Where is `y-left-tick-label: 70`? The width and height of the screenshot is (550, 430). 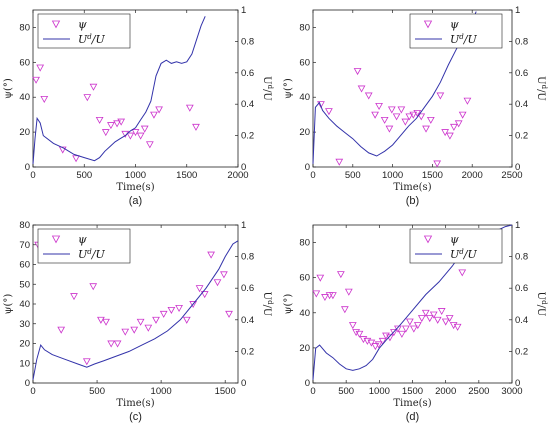
y-left-tick-label: 70 is located at coordinates (24, 245).